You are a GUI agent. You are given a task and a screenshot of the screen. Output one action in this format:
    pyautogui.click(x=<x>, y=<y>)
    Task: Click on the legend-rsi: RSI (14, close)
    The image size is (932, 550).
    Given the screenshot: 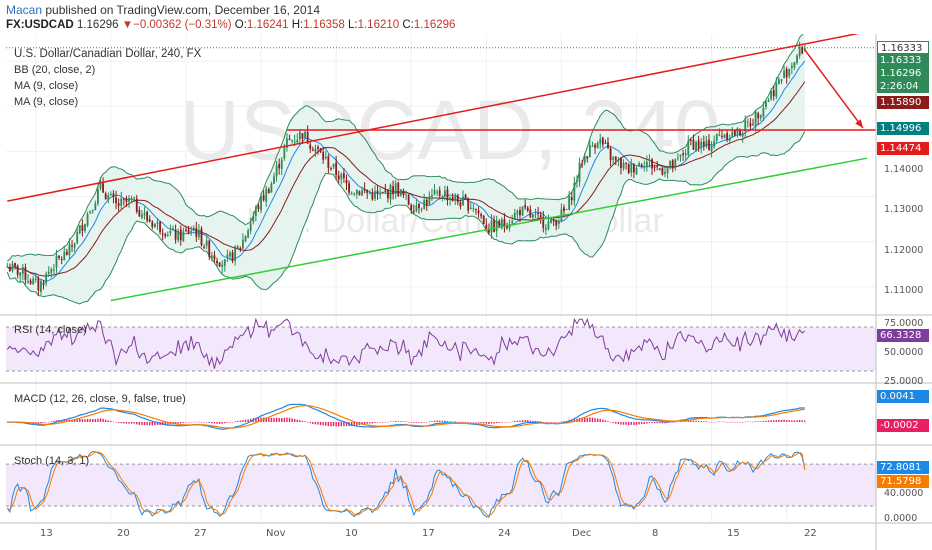 What is the action you would take?
    pyautogui.click(x=50, y=330)
    